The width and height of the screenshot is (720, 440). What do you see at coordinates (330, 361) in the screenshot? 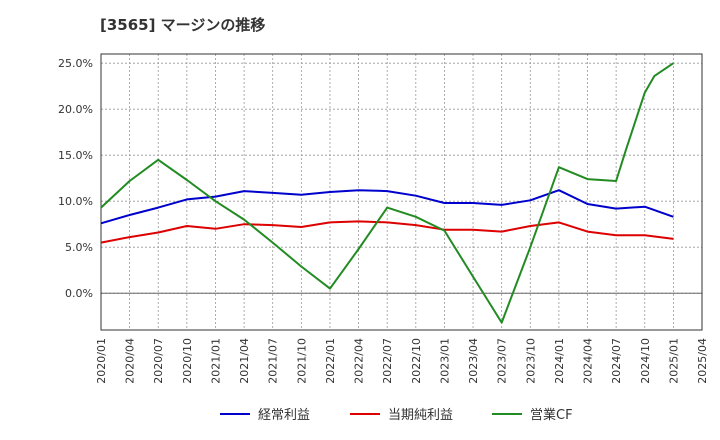
I see `x-tick-label: 2022/01` at bounding box center [330, 361].